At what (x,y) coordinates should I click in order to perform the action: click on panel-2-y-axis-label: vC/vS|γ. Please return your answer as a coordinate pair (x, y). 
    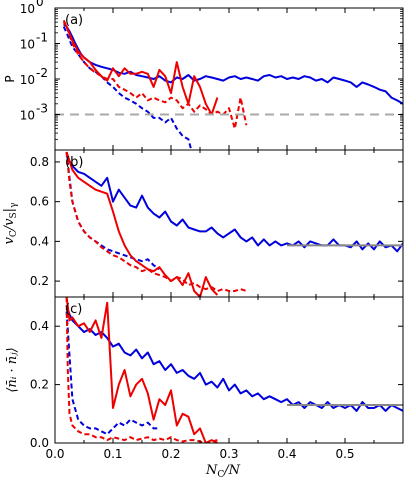
    Looking at the image, I should click on (10, 224).